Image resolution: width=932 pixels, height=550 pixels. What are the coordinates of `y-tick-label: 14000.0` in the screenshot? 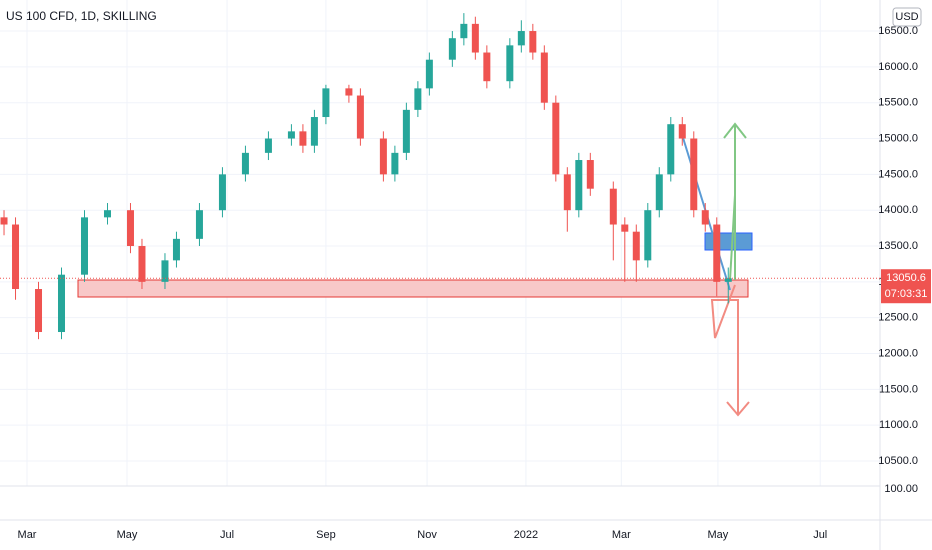 It's located at (898, 210).